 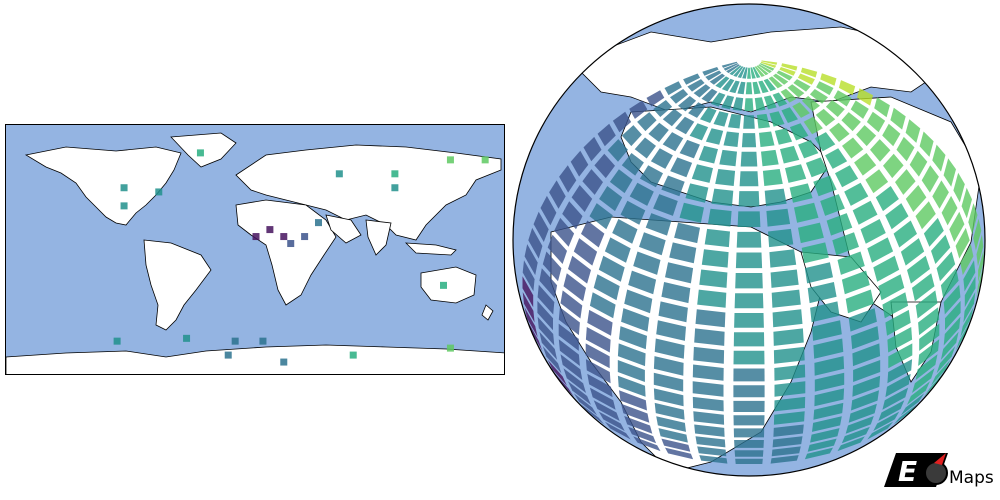 I want to click on logo-globe-icon, so click(x=936, y=473).